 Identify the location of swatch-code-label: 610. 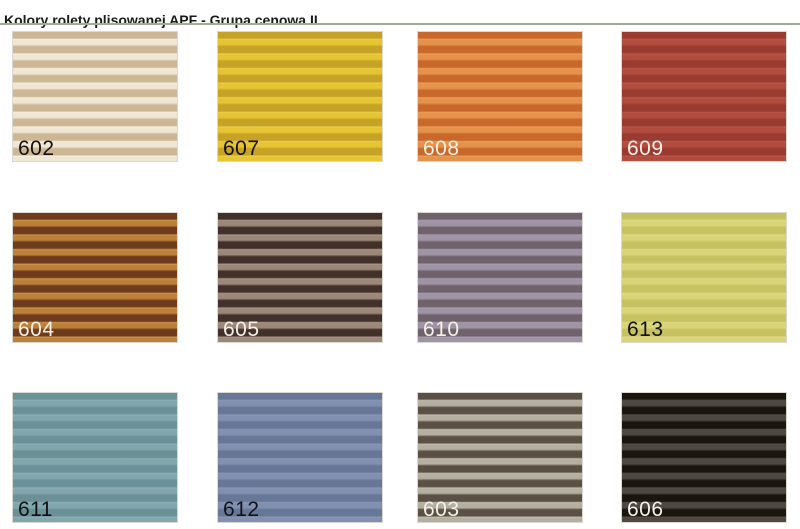
(441, 329).